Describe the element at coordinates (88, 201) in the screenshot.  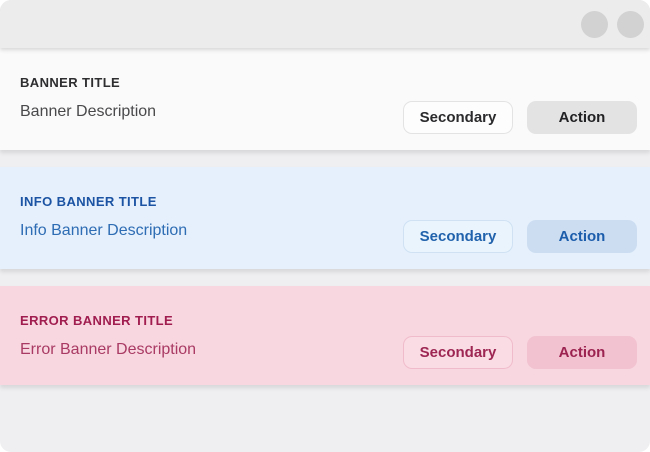
I see `banner-title: INFO BANNER TITLE` at that location.